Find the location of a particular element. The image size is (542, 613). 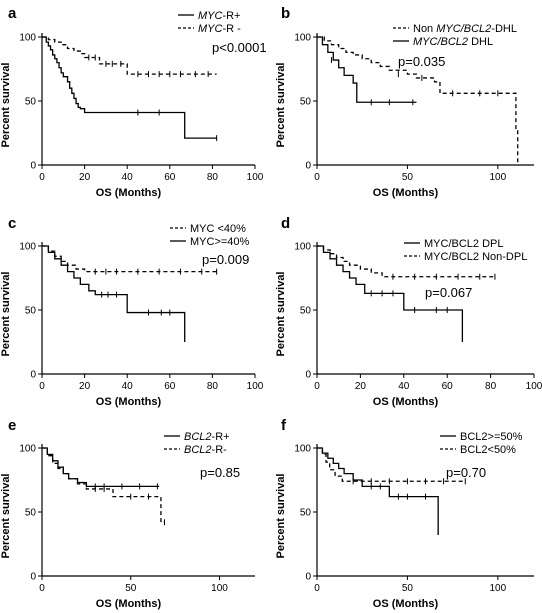

panel-label: a is located at coordinates (12, 13).